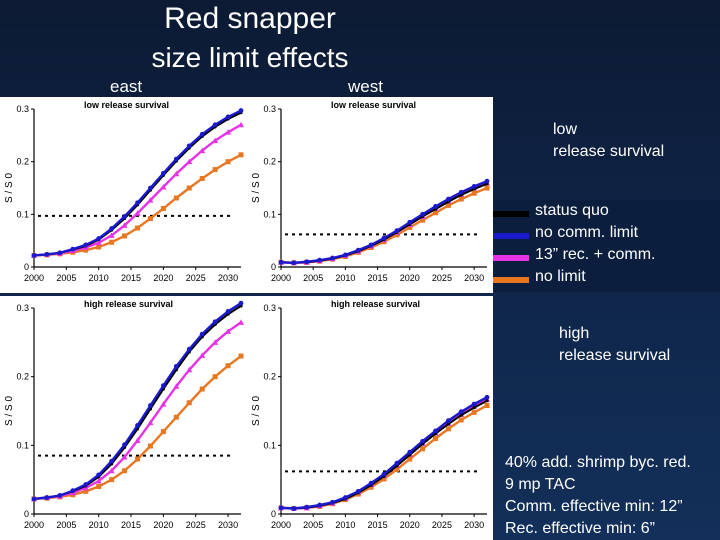 This screenshot has width=720, height=540. I want to click on chart-subtitle: low release survival, so click(373, 105).